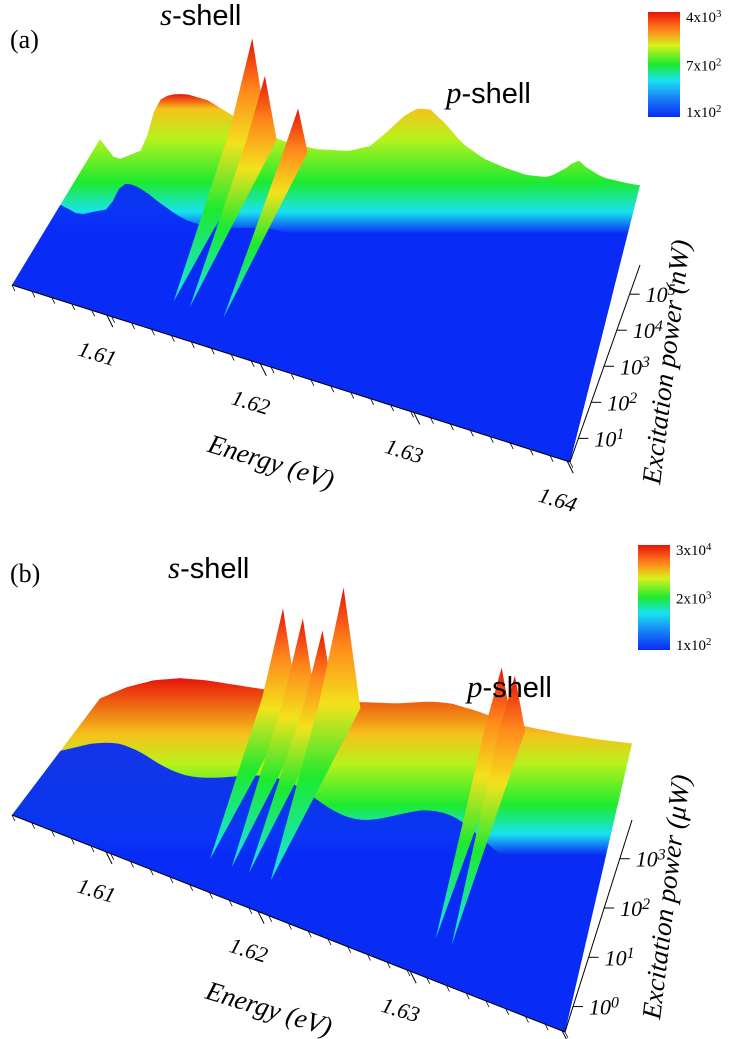 The height and width of the screenshot is (1039, 736). What do you see at coordinates (694, 550) in the screenshot?
I see `colorbar-label: 3x10⁴` at bounding box center [694, 550].